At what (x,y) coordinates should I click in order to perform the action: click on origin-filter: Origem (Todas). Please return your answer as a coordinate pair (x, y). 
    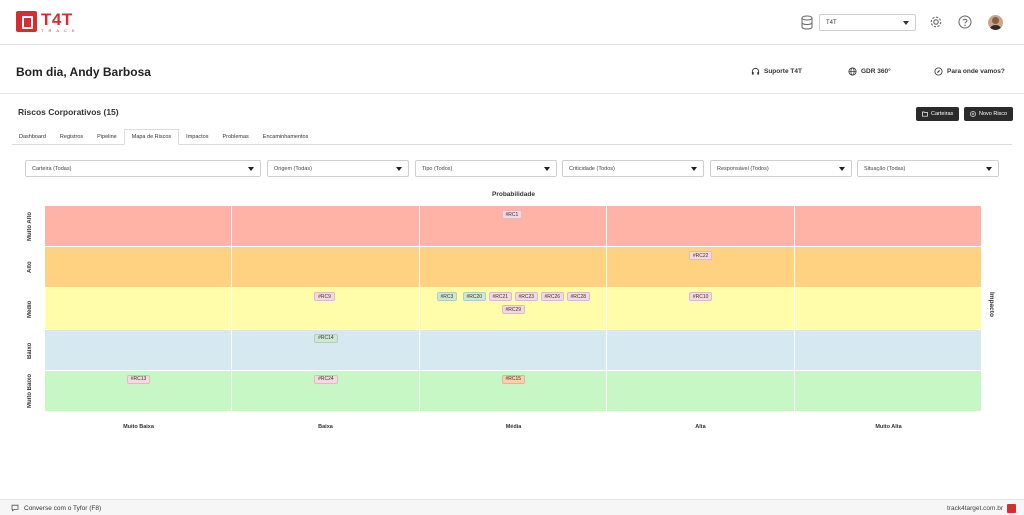
    Looking at the image, I should click on (338, 168).